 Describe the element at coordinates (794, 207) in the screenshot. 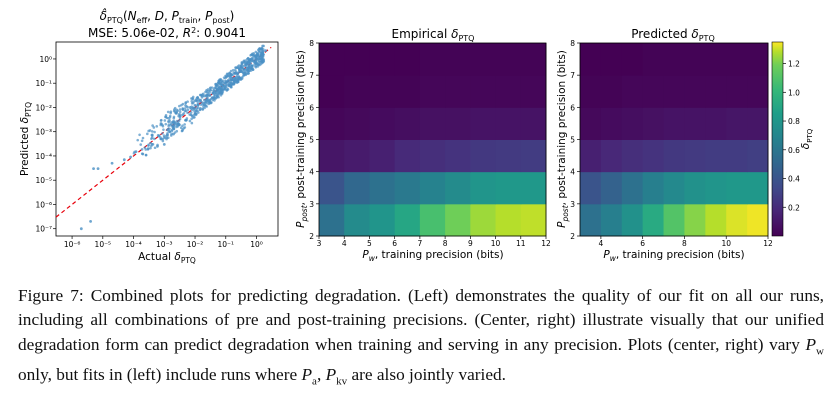

I see `colorbar-tick-label: 0.2` at that location.